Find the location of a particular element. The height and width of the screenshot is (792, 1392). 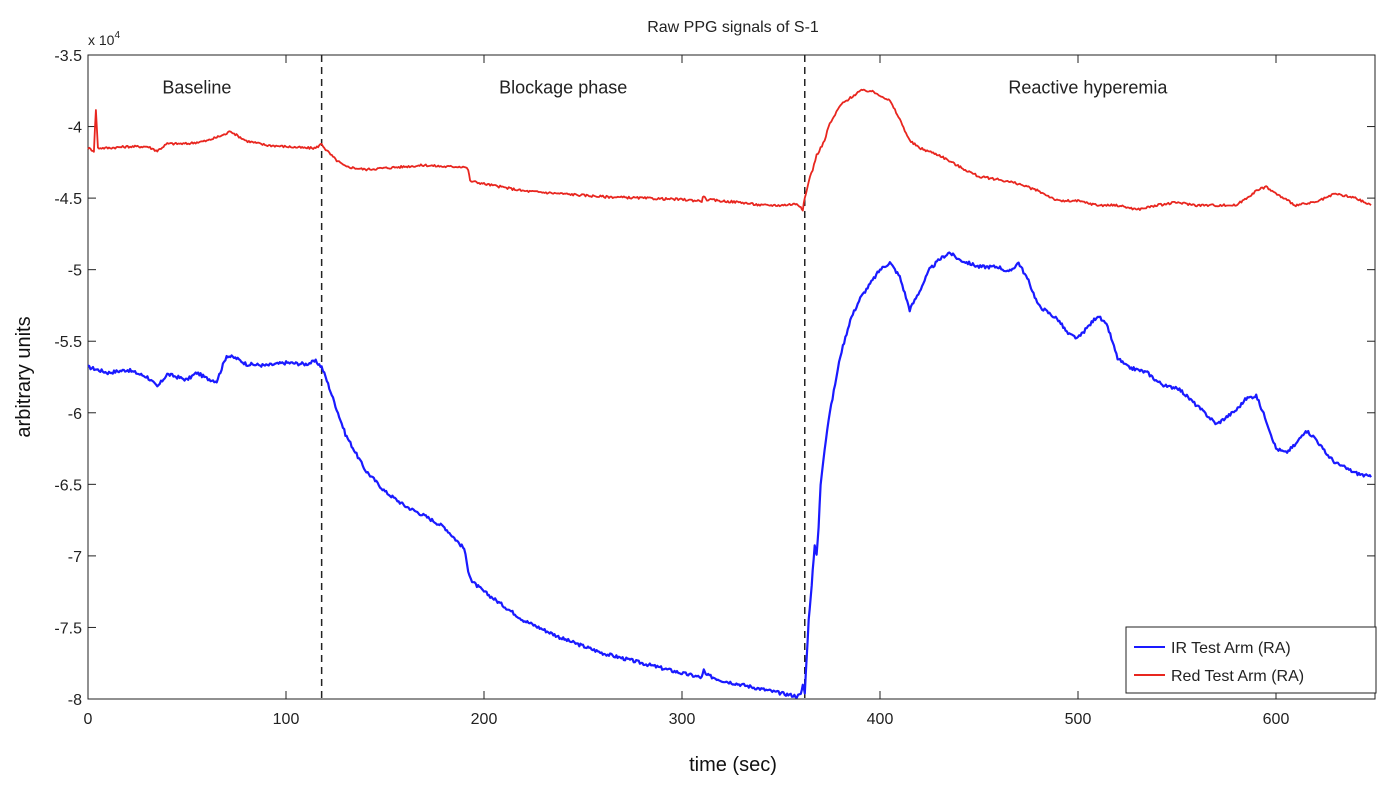

chart-title: Raw PPG signals of S-1 is located at coordinates (733, 27).